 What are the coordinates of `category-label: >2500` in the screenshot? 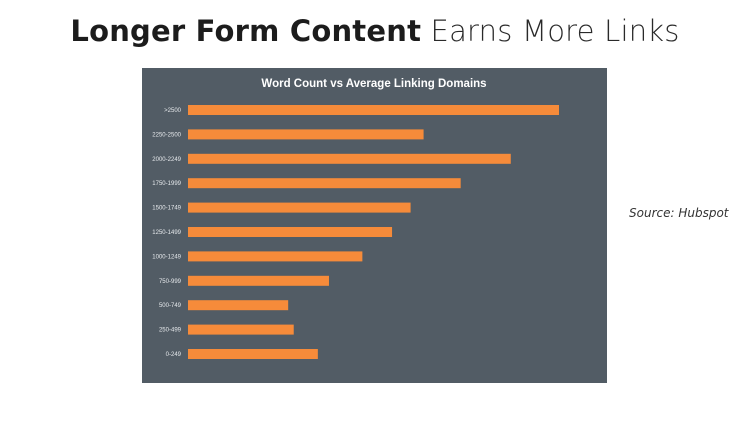 It's located at (173, 111).